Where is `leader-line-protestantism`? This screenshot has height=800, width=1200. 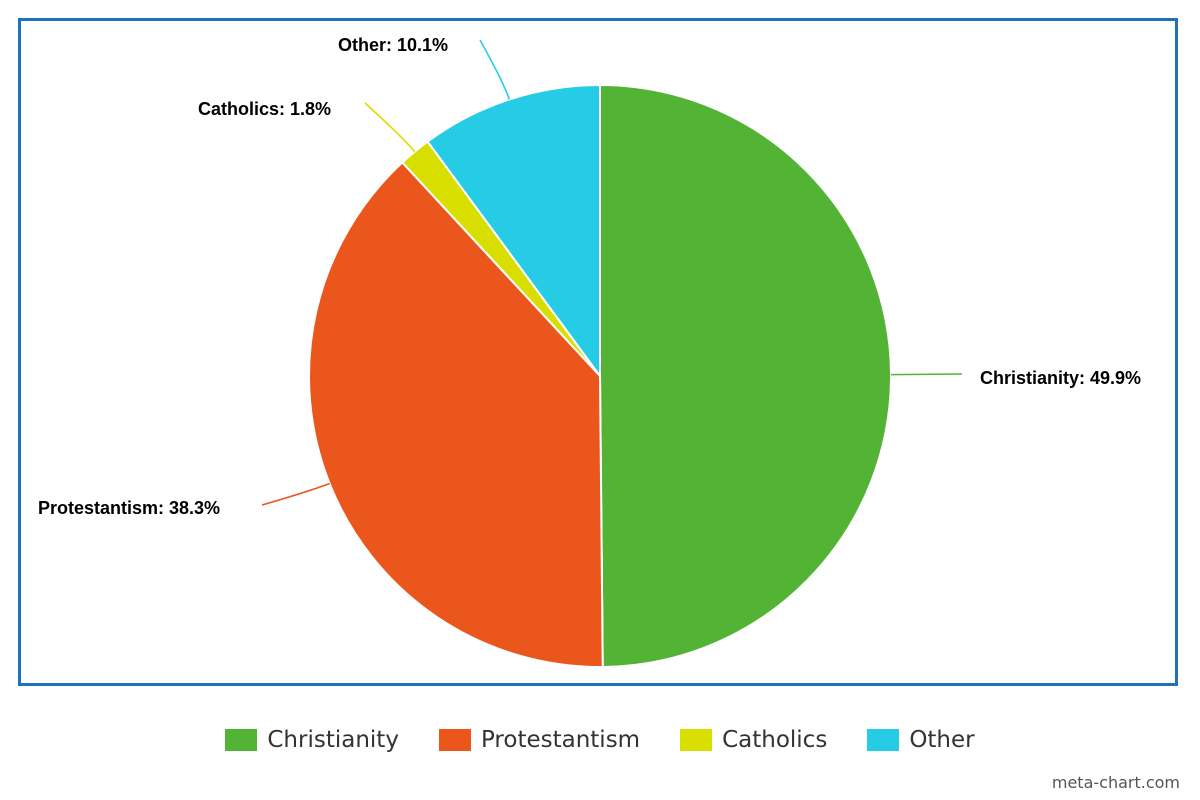
leader-line-protestantism is located at coordinates (295, 494).